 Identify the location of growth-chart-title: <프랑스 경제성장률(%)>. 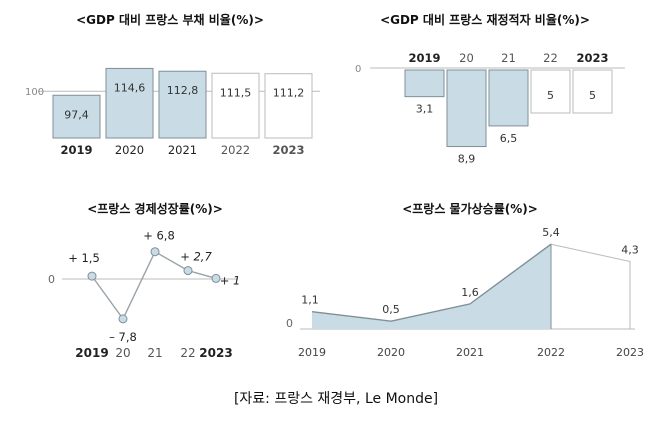
(155, 209).